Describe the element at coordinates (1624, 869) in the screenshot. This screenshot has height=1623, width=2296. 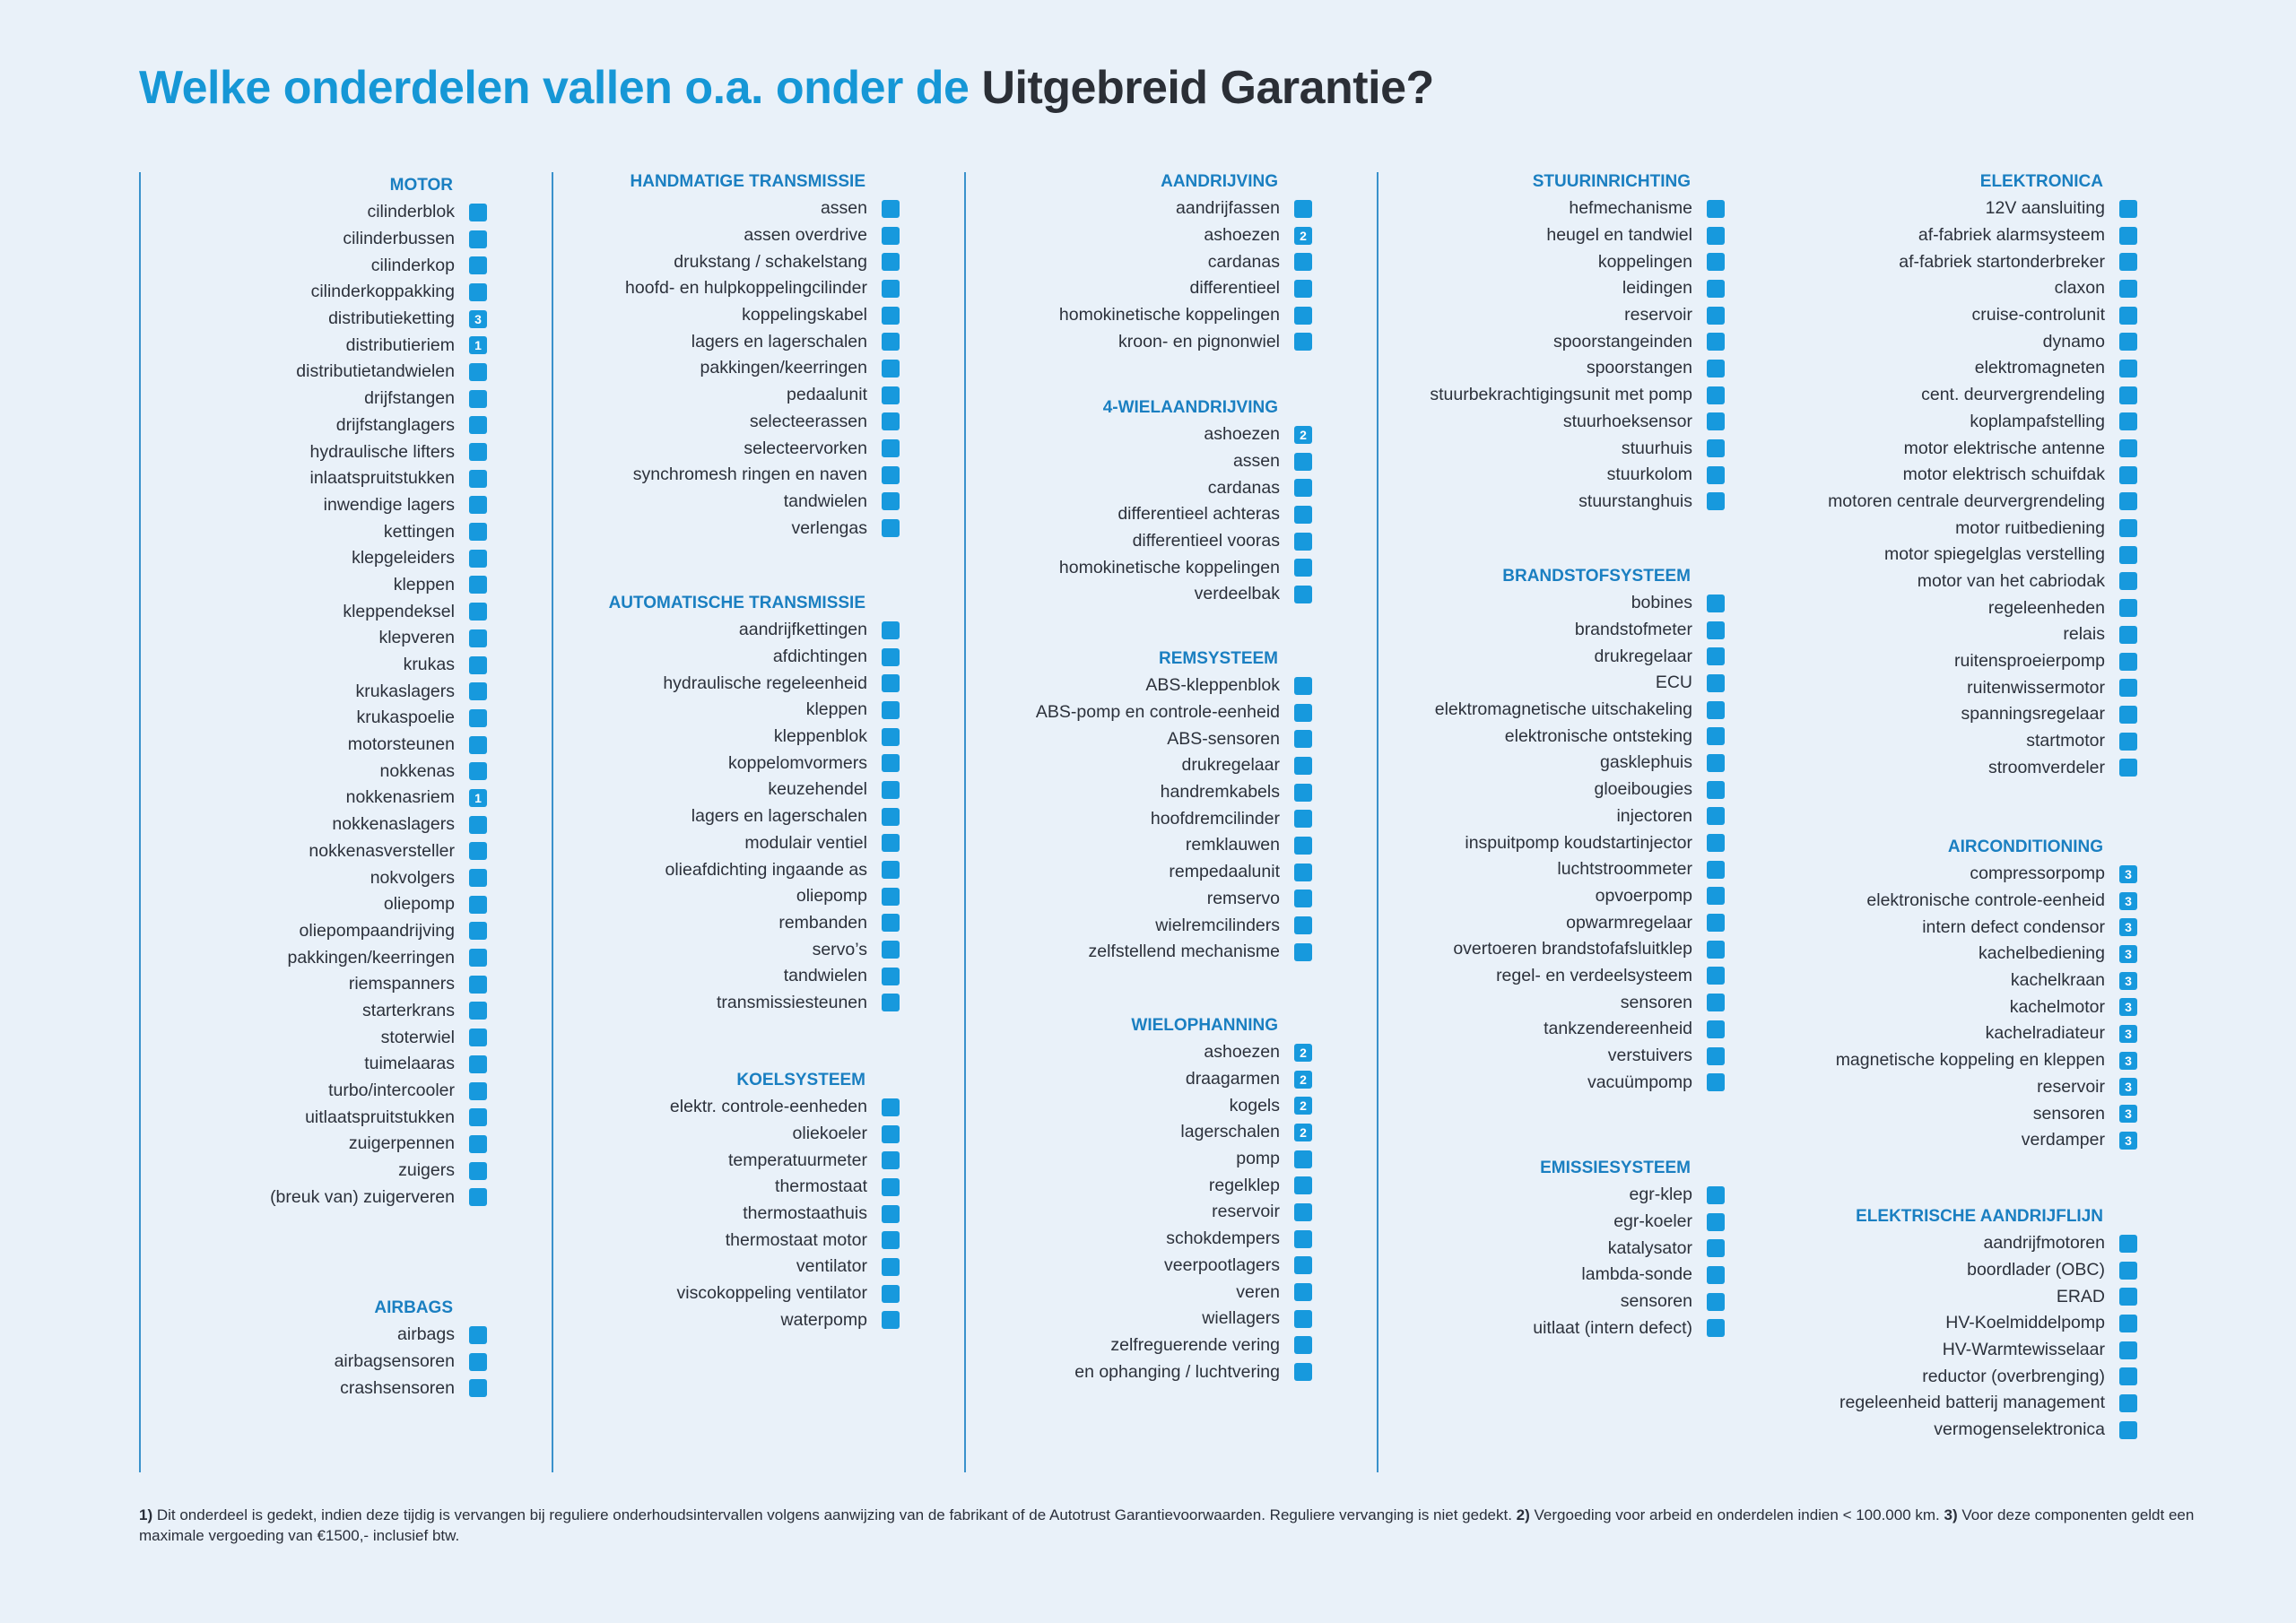
I see `item-label: luchtstroommeter` at that location.